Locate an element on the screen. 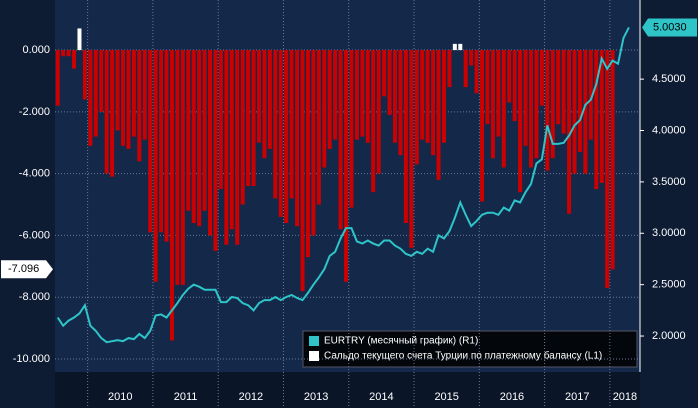 This screenshot has width=698, height=408. y-tick-label: -4.000 is located at coordinates (34, 174).